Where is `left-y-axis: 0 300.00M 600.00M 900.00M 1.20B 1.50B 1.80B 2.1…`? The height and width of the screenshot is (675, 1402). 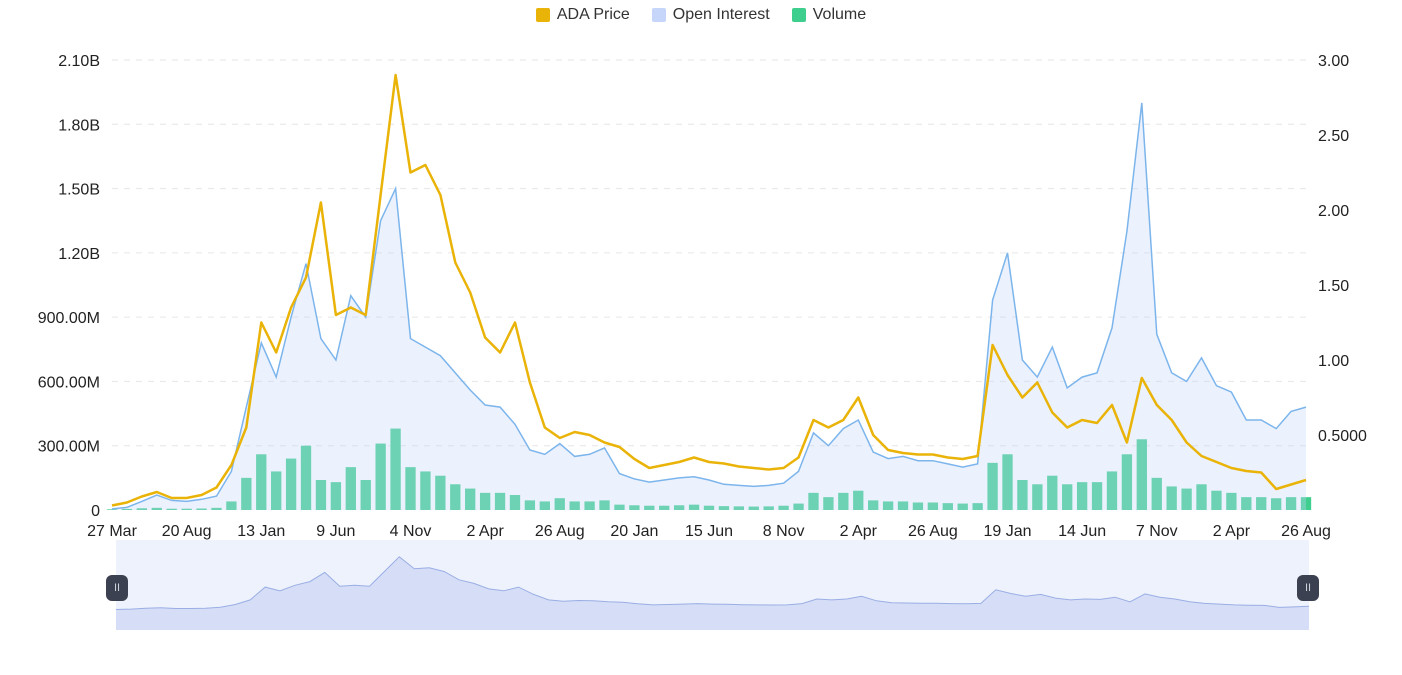
left-y-axis: 0 300.00M 600.00M 900.00M 1.20B 1.50B 1.80B 2.1… is located at coordinates (69, 286).